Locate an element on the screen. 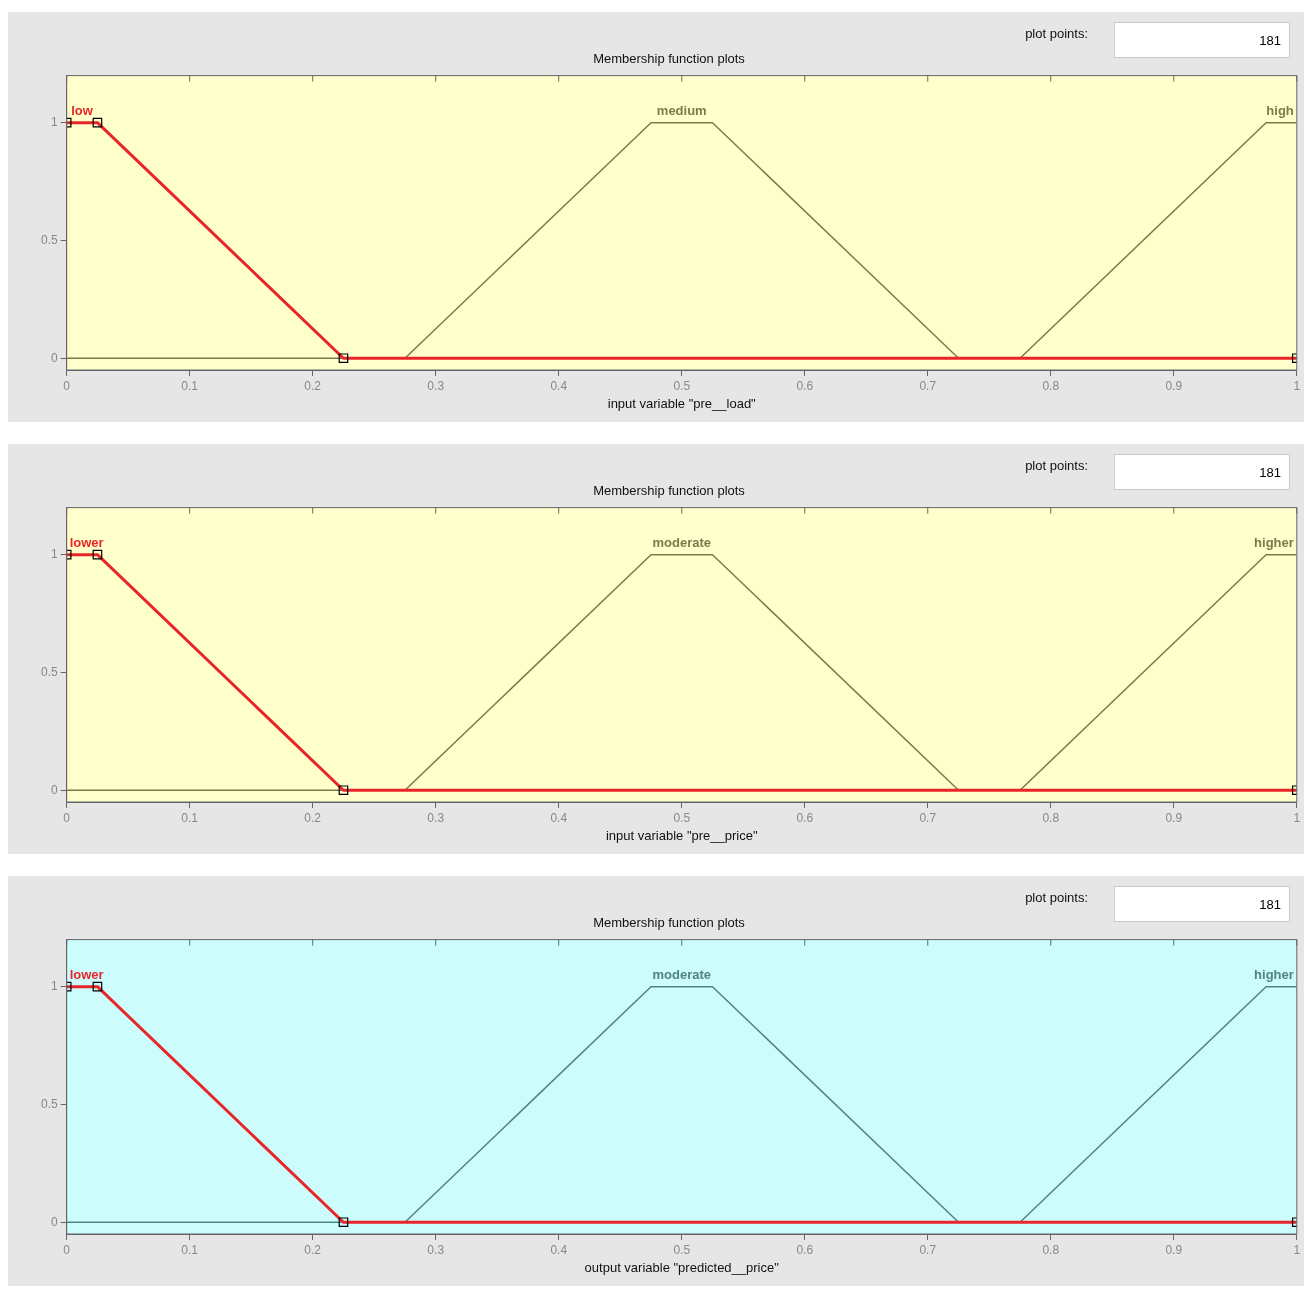 The height and width of the screenshot is (1291, 1306). series-label: high is located at coordinates (1280, 110).